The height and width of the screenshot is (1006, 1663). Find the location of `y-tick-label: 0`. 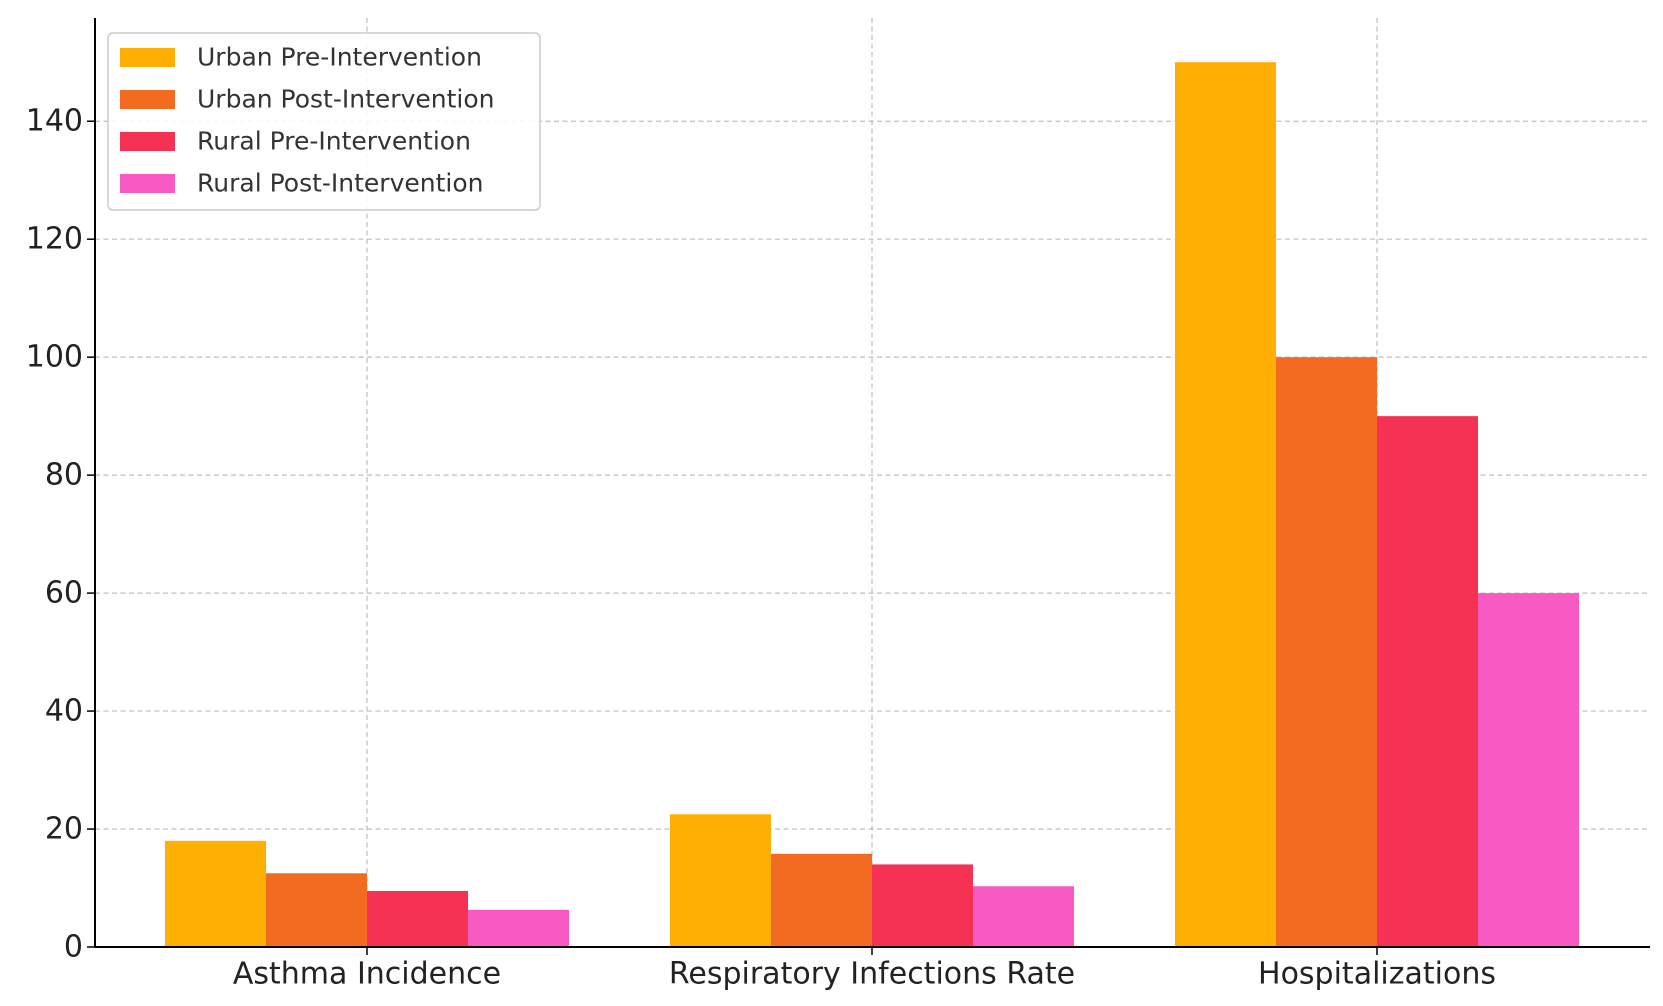

y-tick-label: 0 is located at coordinates (73, 947).